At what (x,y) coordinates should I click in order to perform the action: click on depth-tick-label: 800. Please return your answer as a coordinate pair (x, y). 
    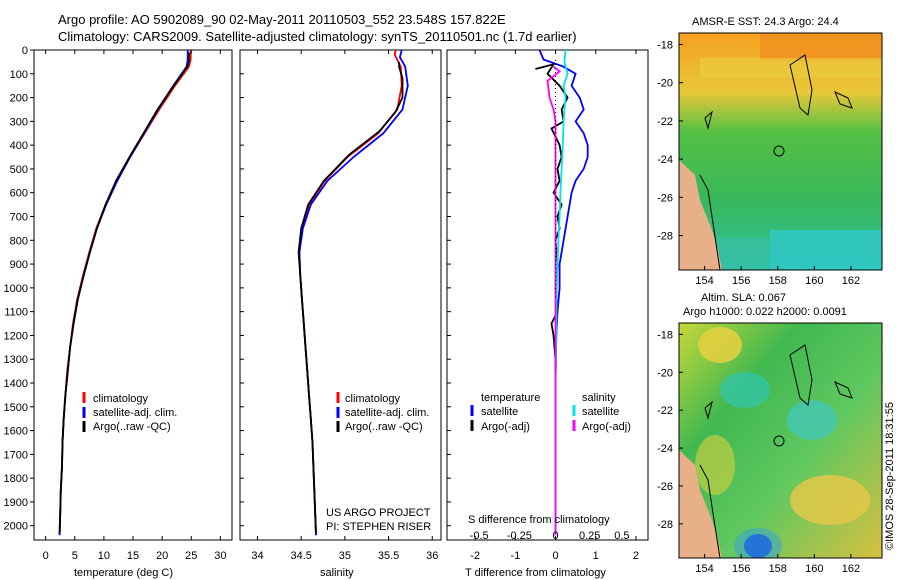
    Looking at the image, I should click on (19, 241).